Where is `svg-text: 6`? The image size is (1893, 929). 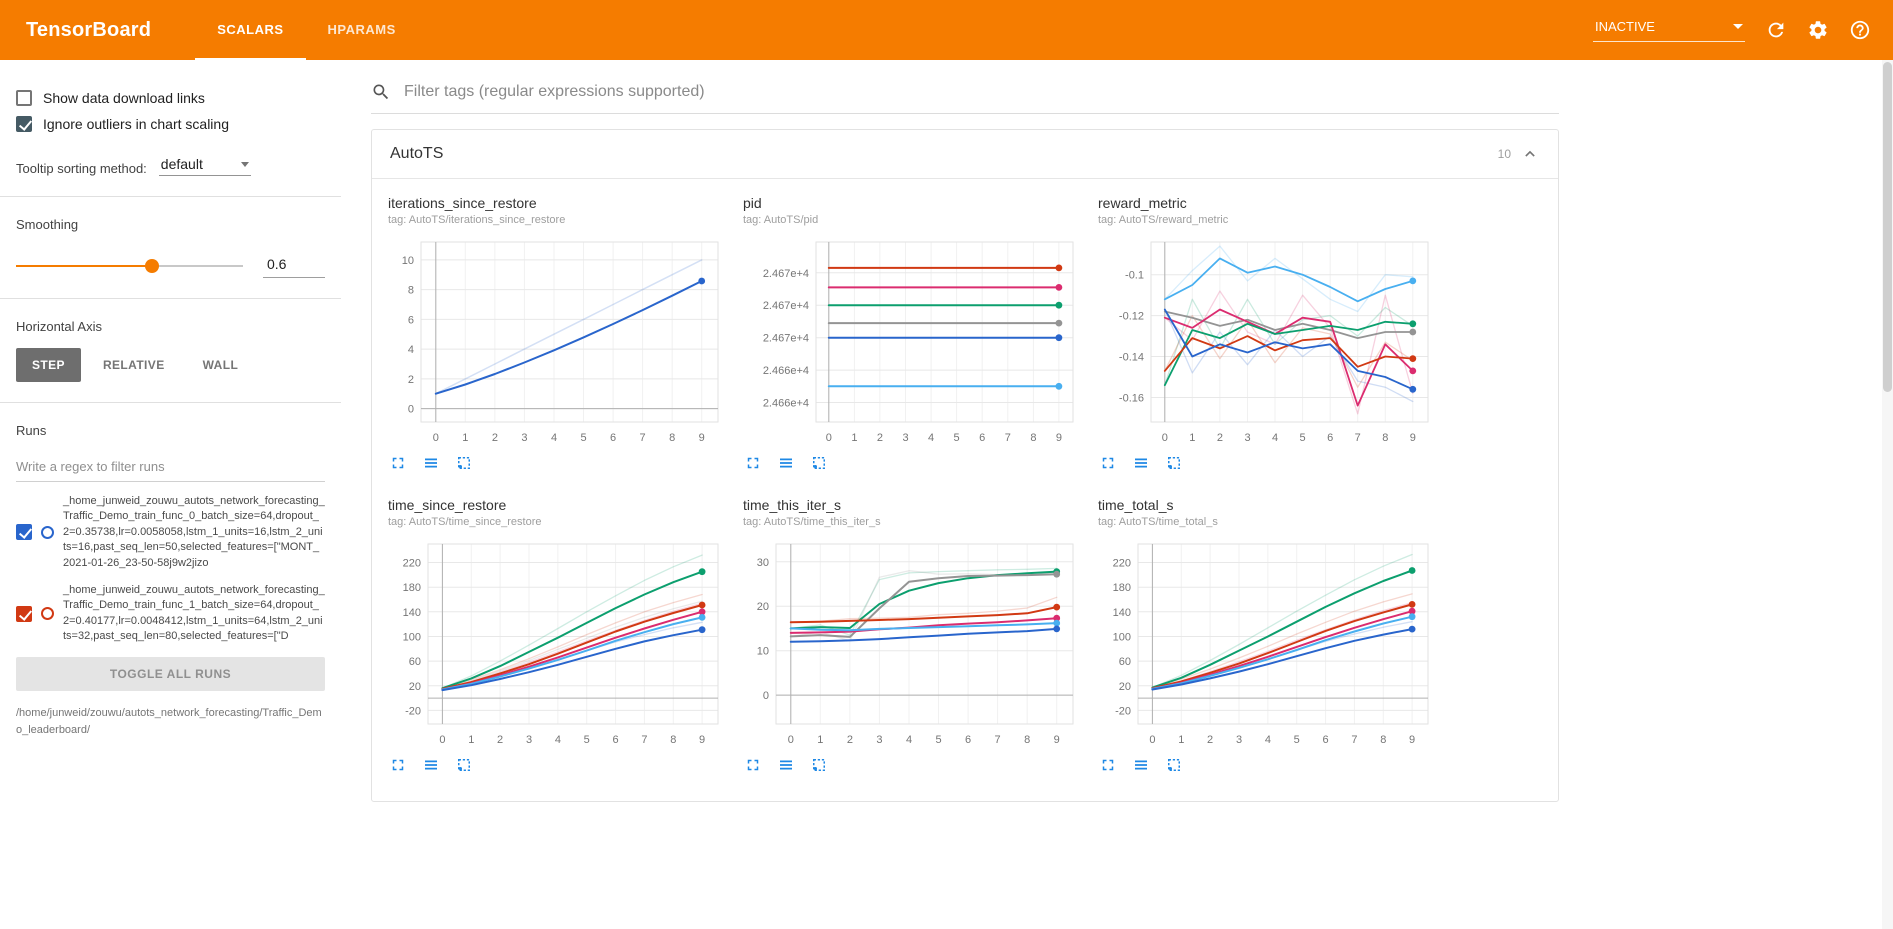 svg-text: 6 is located at coordinates (968, 740).